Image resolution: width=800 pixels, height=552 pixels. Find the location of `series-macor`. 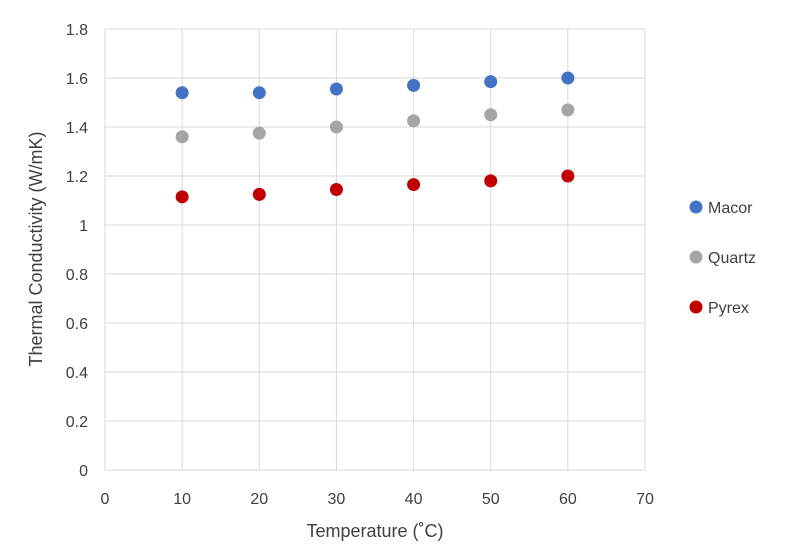

series-macor is located at coordinates (375, 85).